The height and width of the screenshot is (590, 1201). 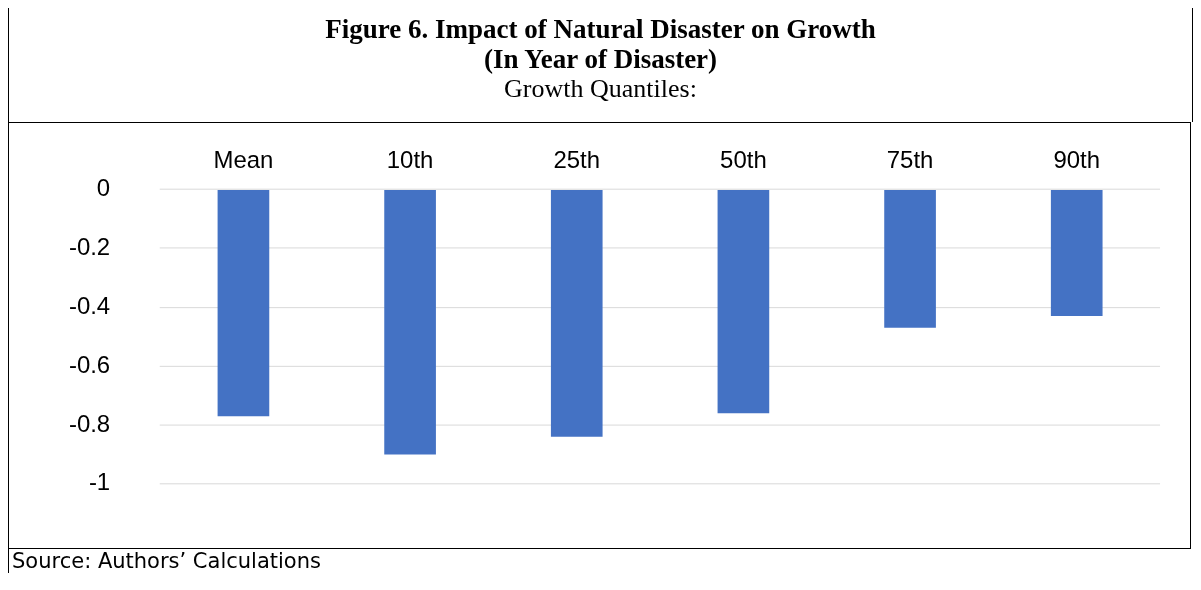 What do you see at coordinates (577, 159) in the screenshot?
I see `x-tick-label: 25th` at bounding box center [577, 159].